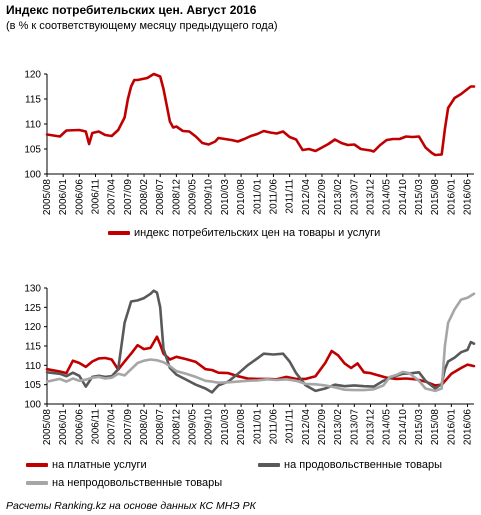  Describe the element at coordinates (32, 308) in the screenshot. I see `y-tick-label: 125` at that location.